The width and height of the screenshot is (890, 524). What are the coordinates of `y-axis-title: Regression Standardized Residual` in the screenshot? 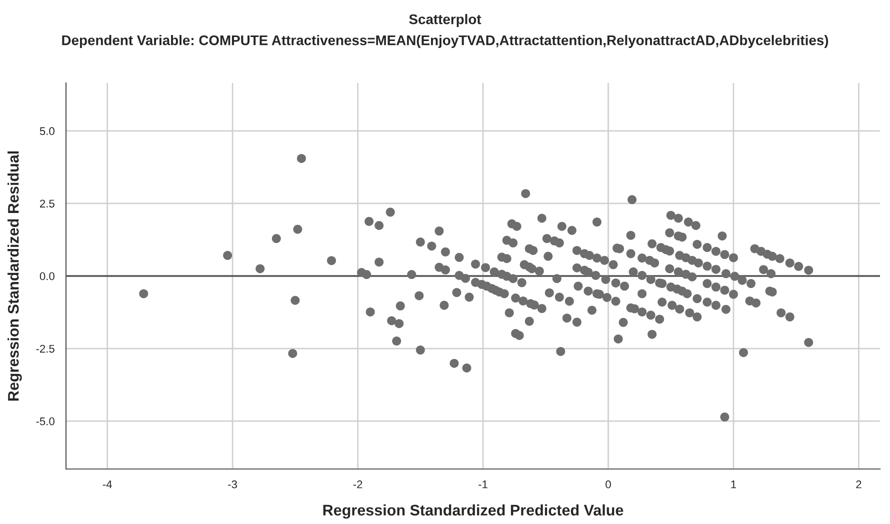 It's located at (15, 276).